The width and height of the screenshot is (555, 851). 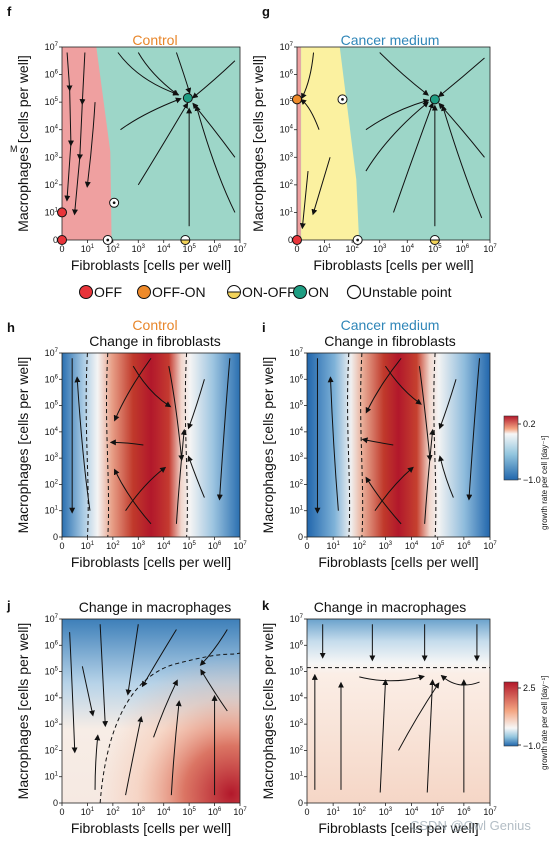 I want to click on x-tick-exponent: 2, so click(x=118, y=247).